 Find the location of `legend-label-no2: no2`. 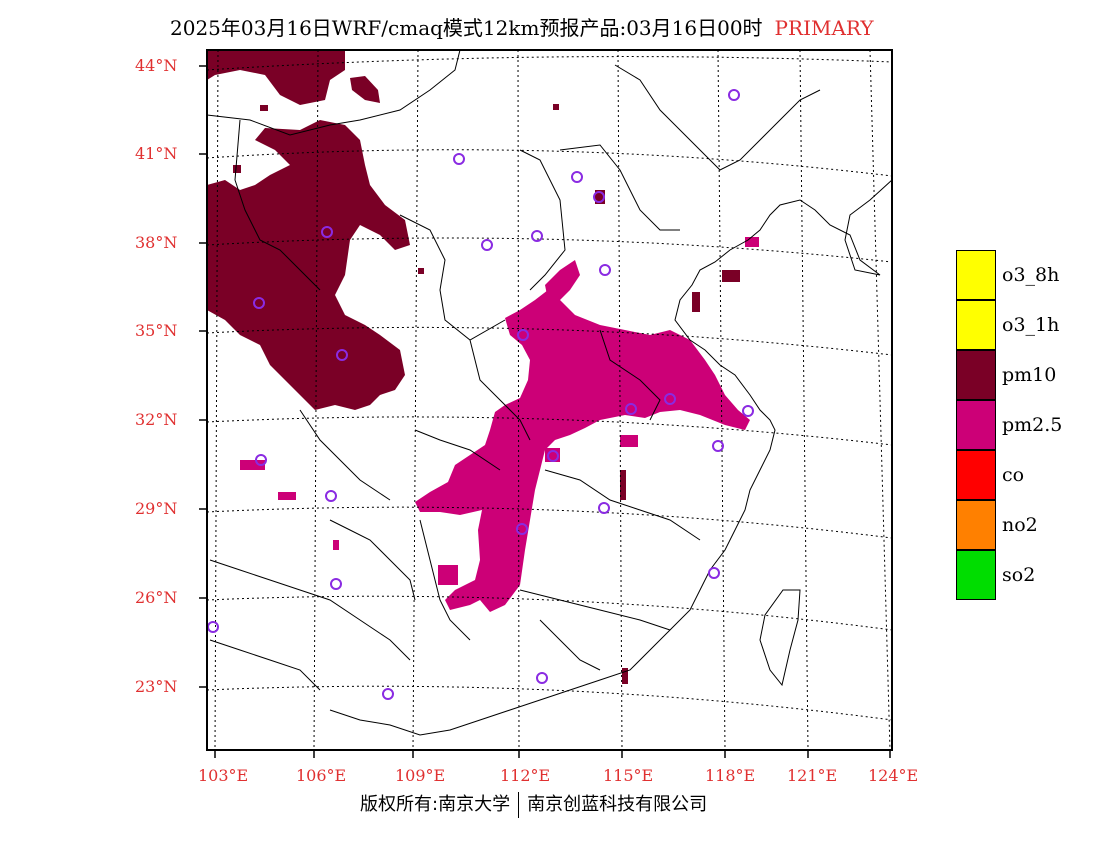

legend-label-no2: no2 is located at coordinates (1020, 525).